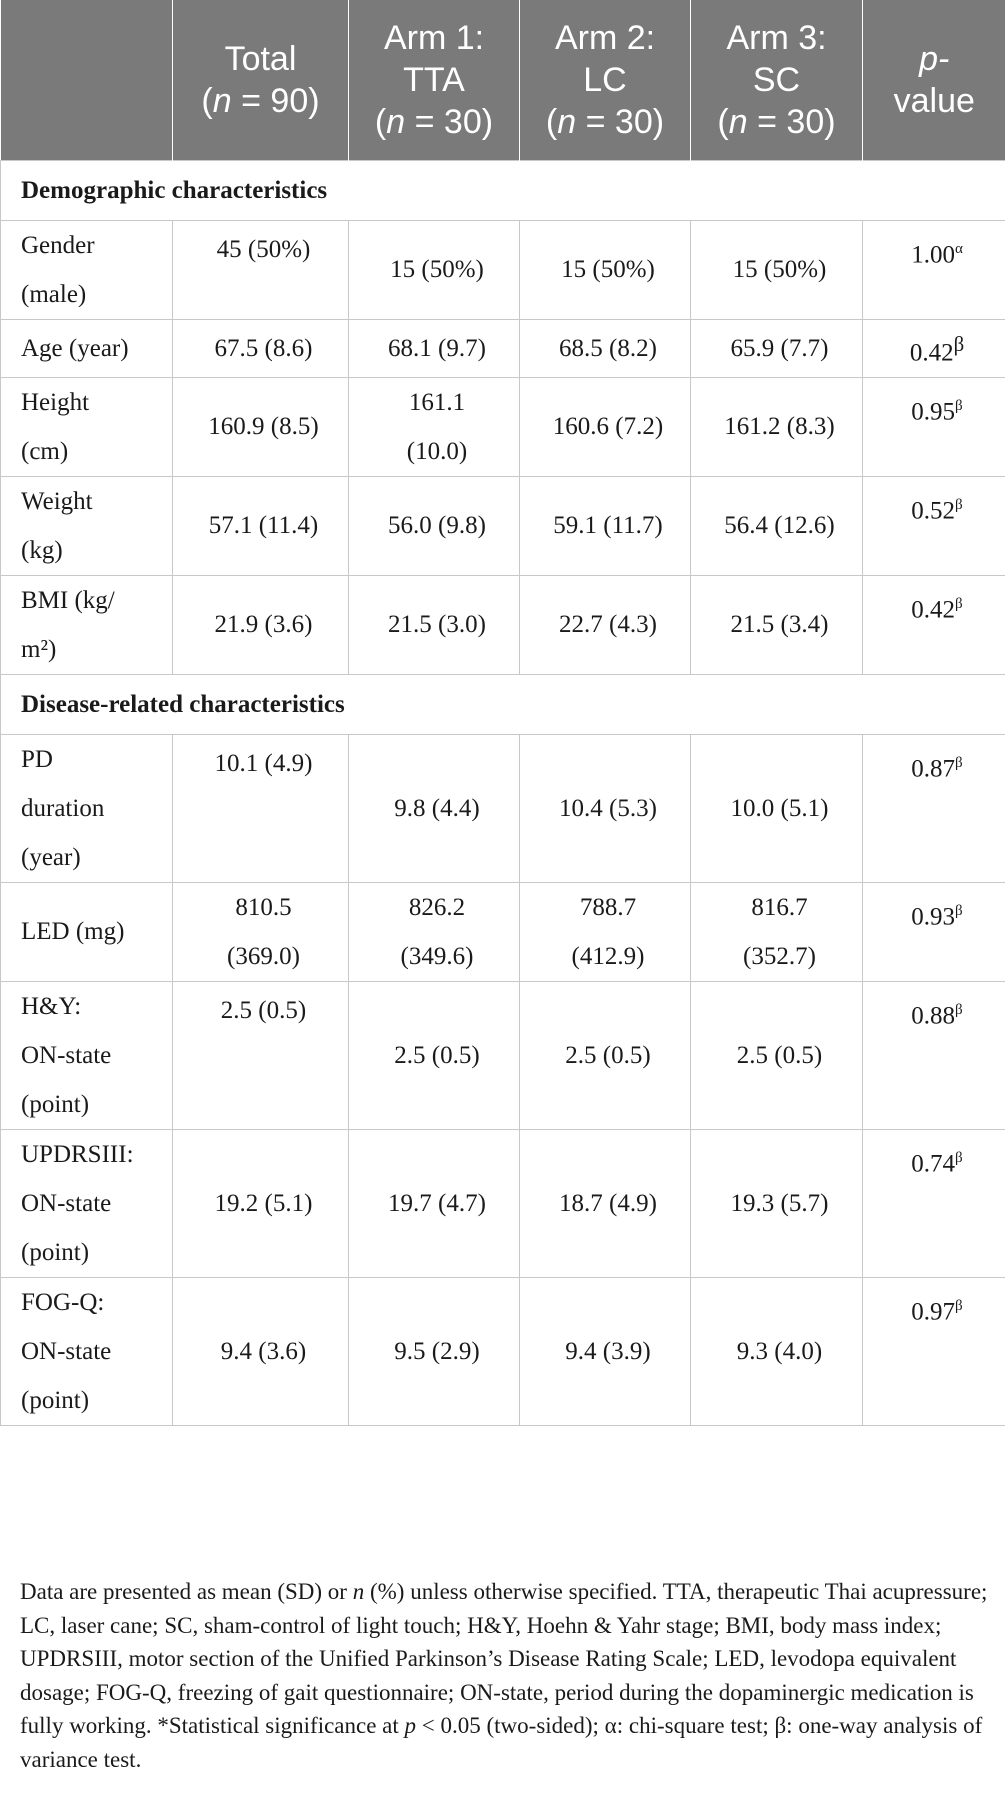 The image size is (1005, 1794). Describe the element at coordinates (933, 80) in the screenshot. I see `header-pvalue: p- value` at that location.